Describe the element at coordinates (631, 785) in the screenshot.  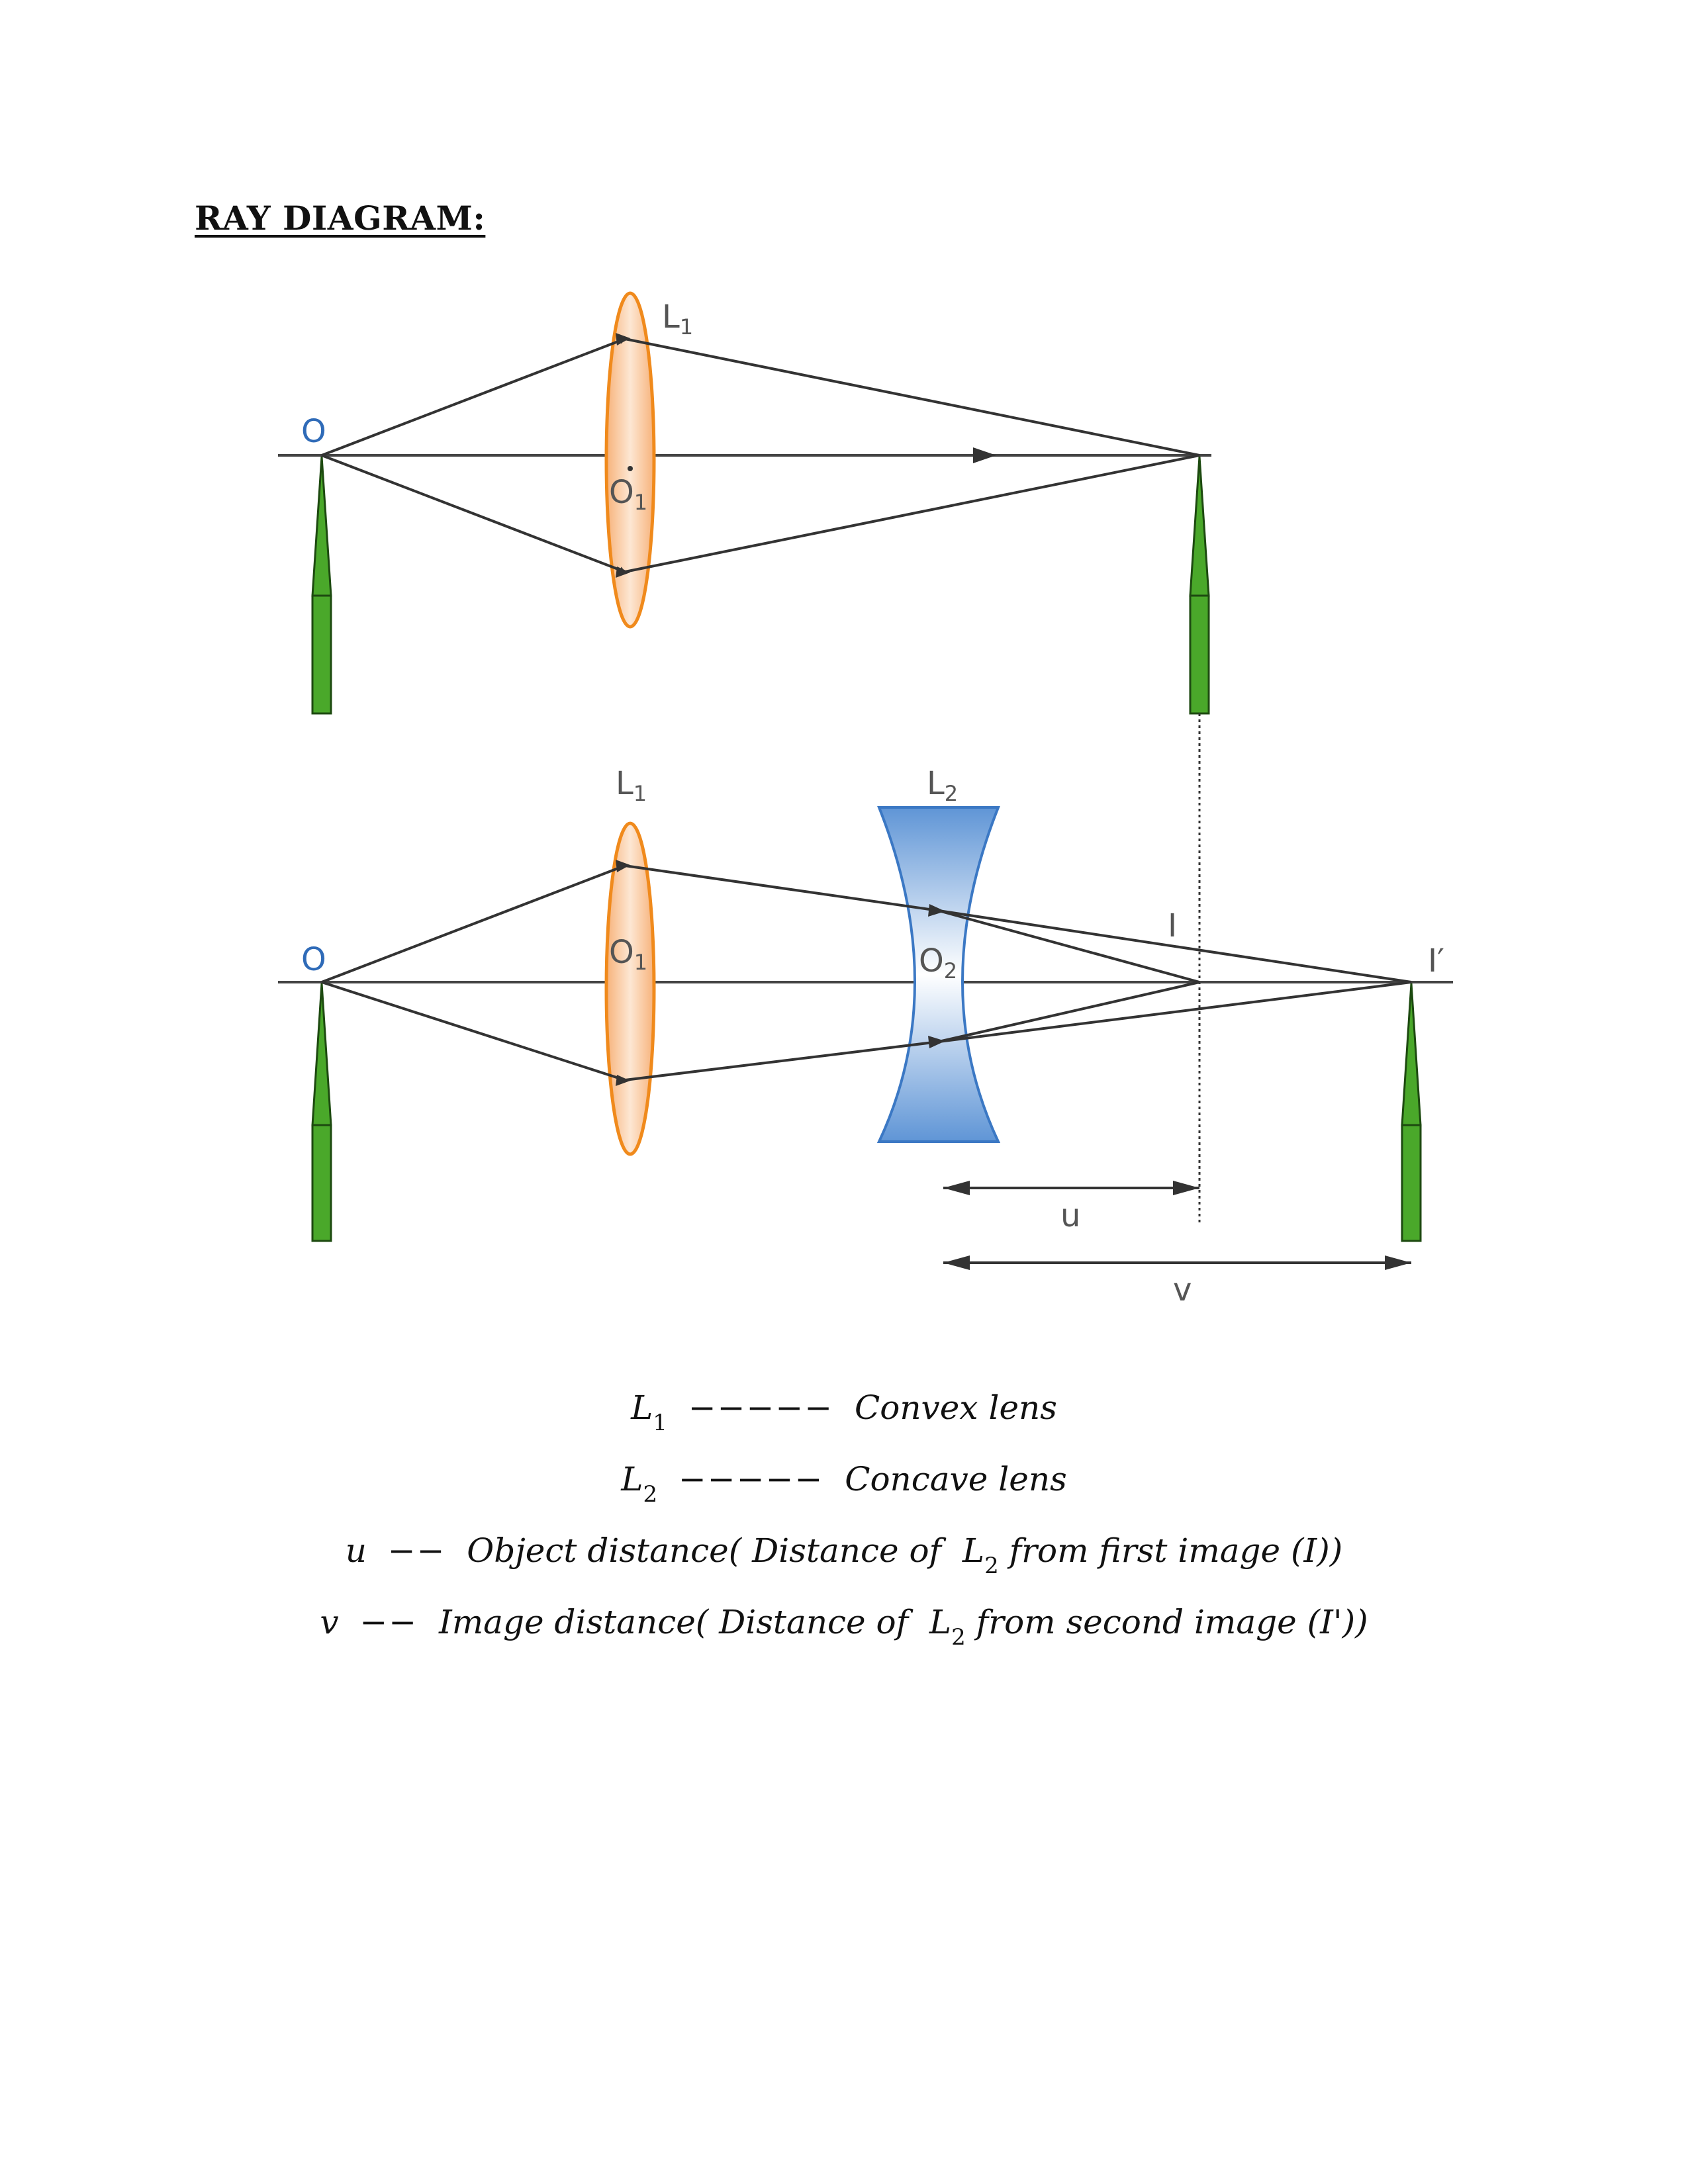
I see `lens1-label: L1` at that location.